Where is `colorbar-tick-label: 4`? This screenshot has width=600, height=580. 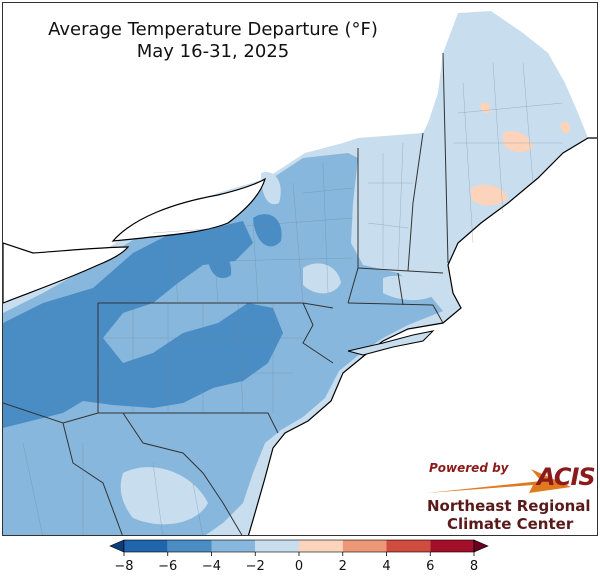
colorbar-tick-label: 4 is located at coordinates (386, 566).